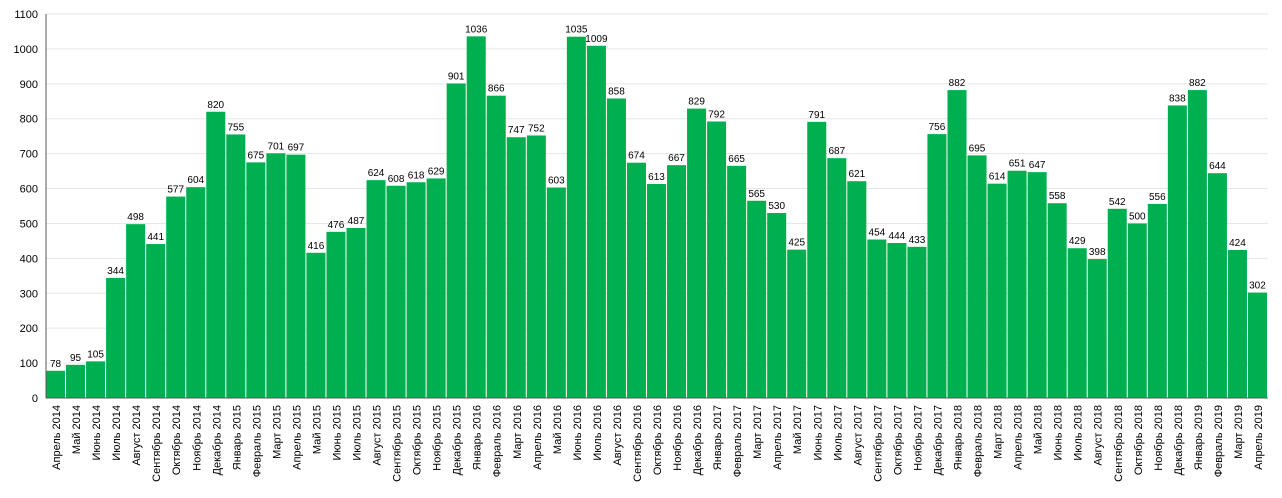 The image size is (1282, 498). I want to click on x-tick-label: Сентябрь 2014, so click(157, 443).